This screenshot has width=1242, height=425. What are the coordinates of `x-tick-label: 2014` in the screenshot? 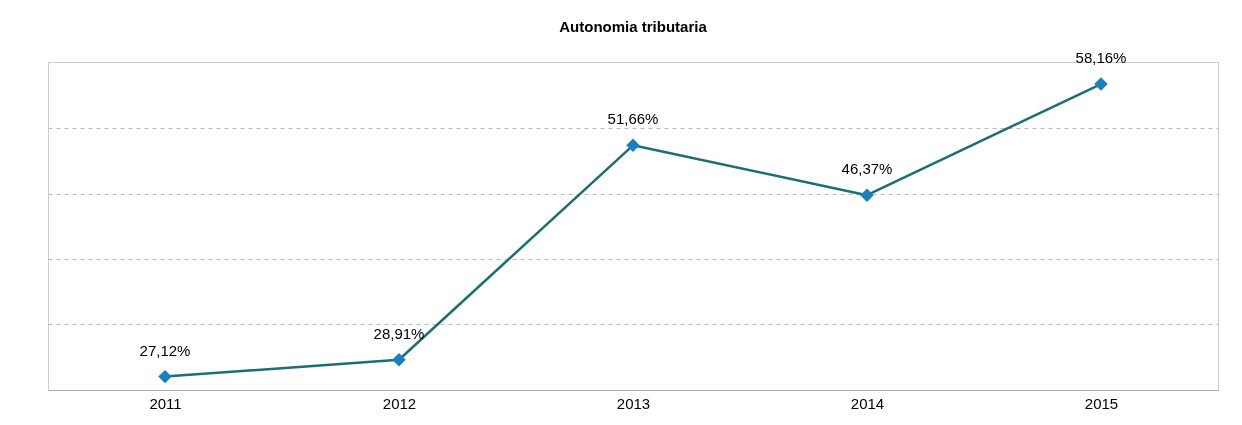 It's located at (867, 403).